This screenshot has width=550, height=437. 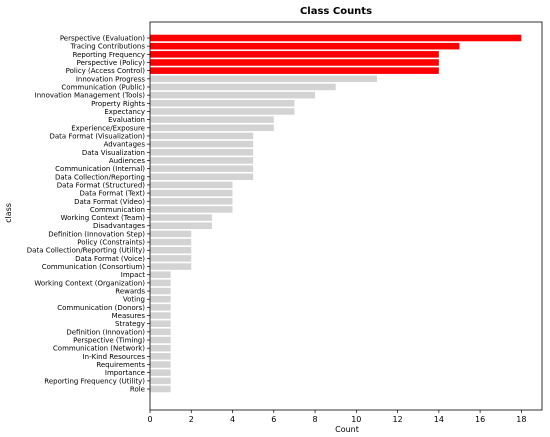 I want to click on category-label: Communication (Consortium), so click(x=93, y=267).